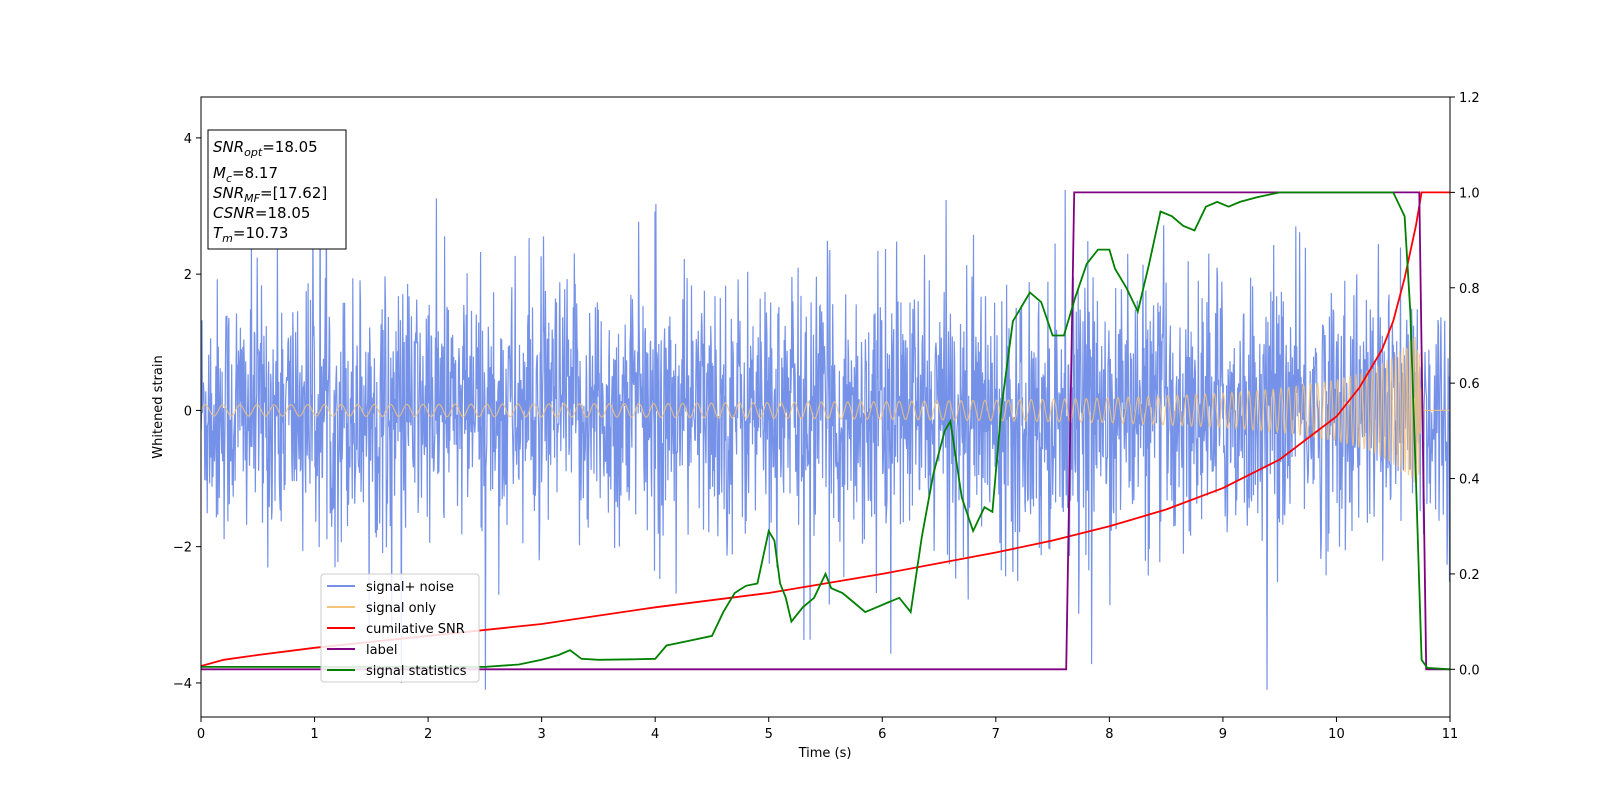 This screenshot has width=1600, height=800. I want to click on svg-text: cumilative SNR, so click(415, 629).